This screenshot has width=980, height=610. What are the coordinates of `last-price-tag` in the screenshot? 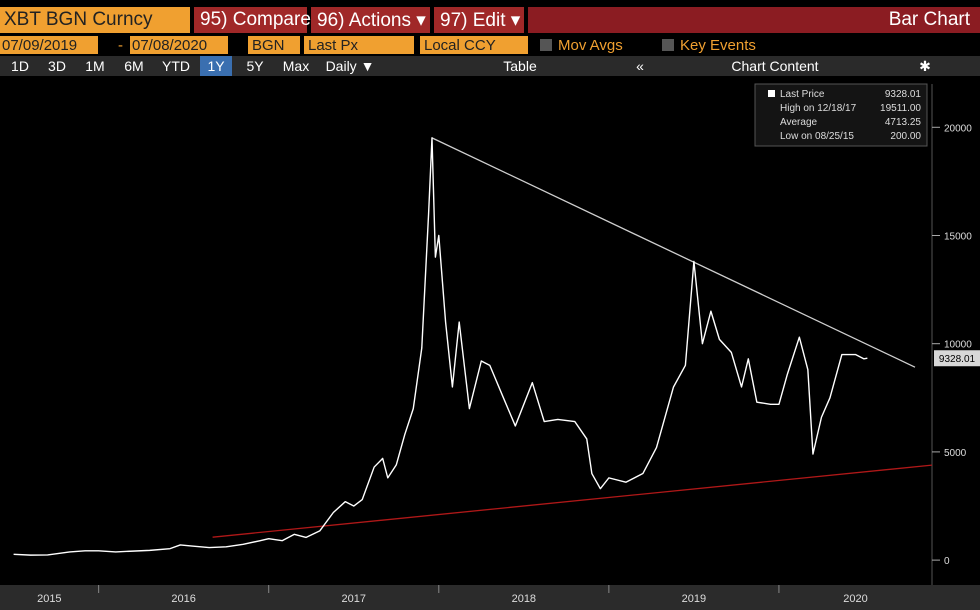 It's located at (957, 358).